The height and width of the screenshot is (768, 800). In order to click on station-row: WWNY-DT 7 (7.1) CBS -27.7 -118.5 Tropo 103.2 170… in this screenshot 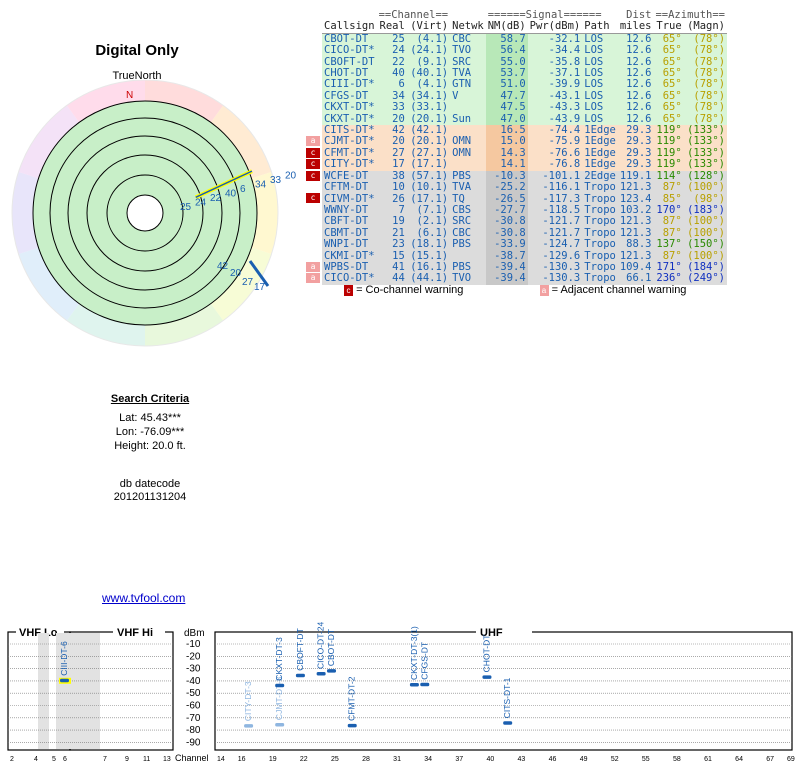, I will do `click(525, 210)`.